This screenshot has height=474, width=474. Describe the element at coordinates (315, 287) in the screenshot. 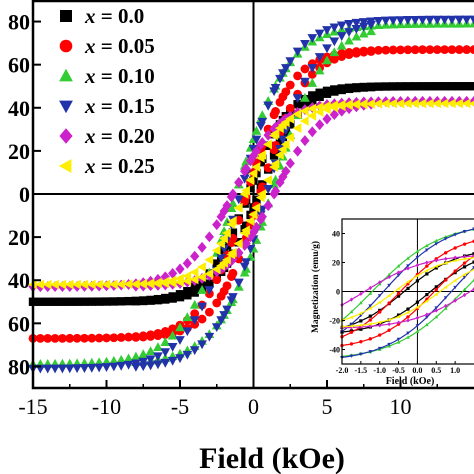

I see `inset-y-axis-label: Magnetization (emu/g)` at that location.